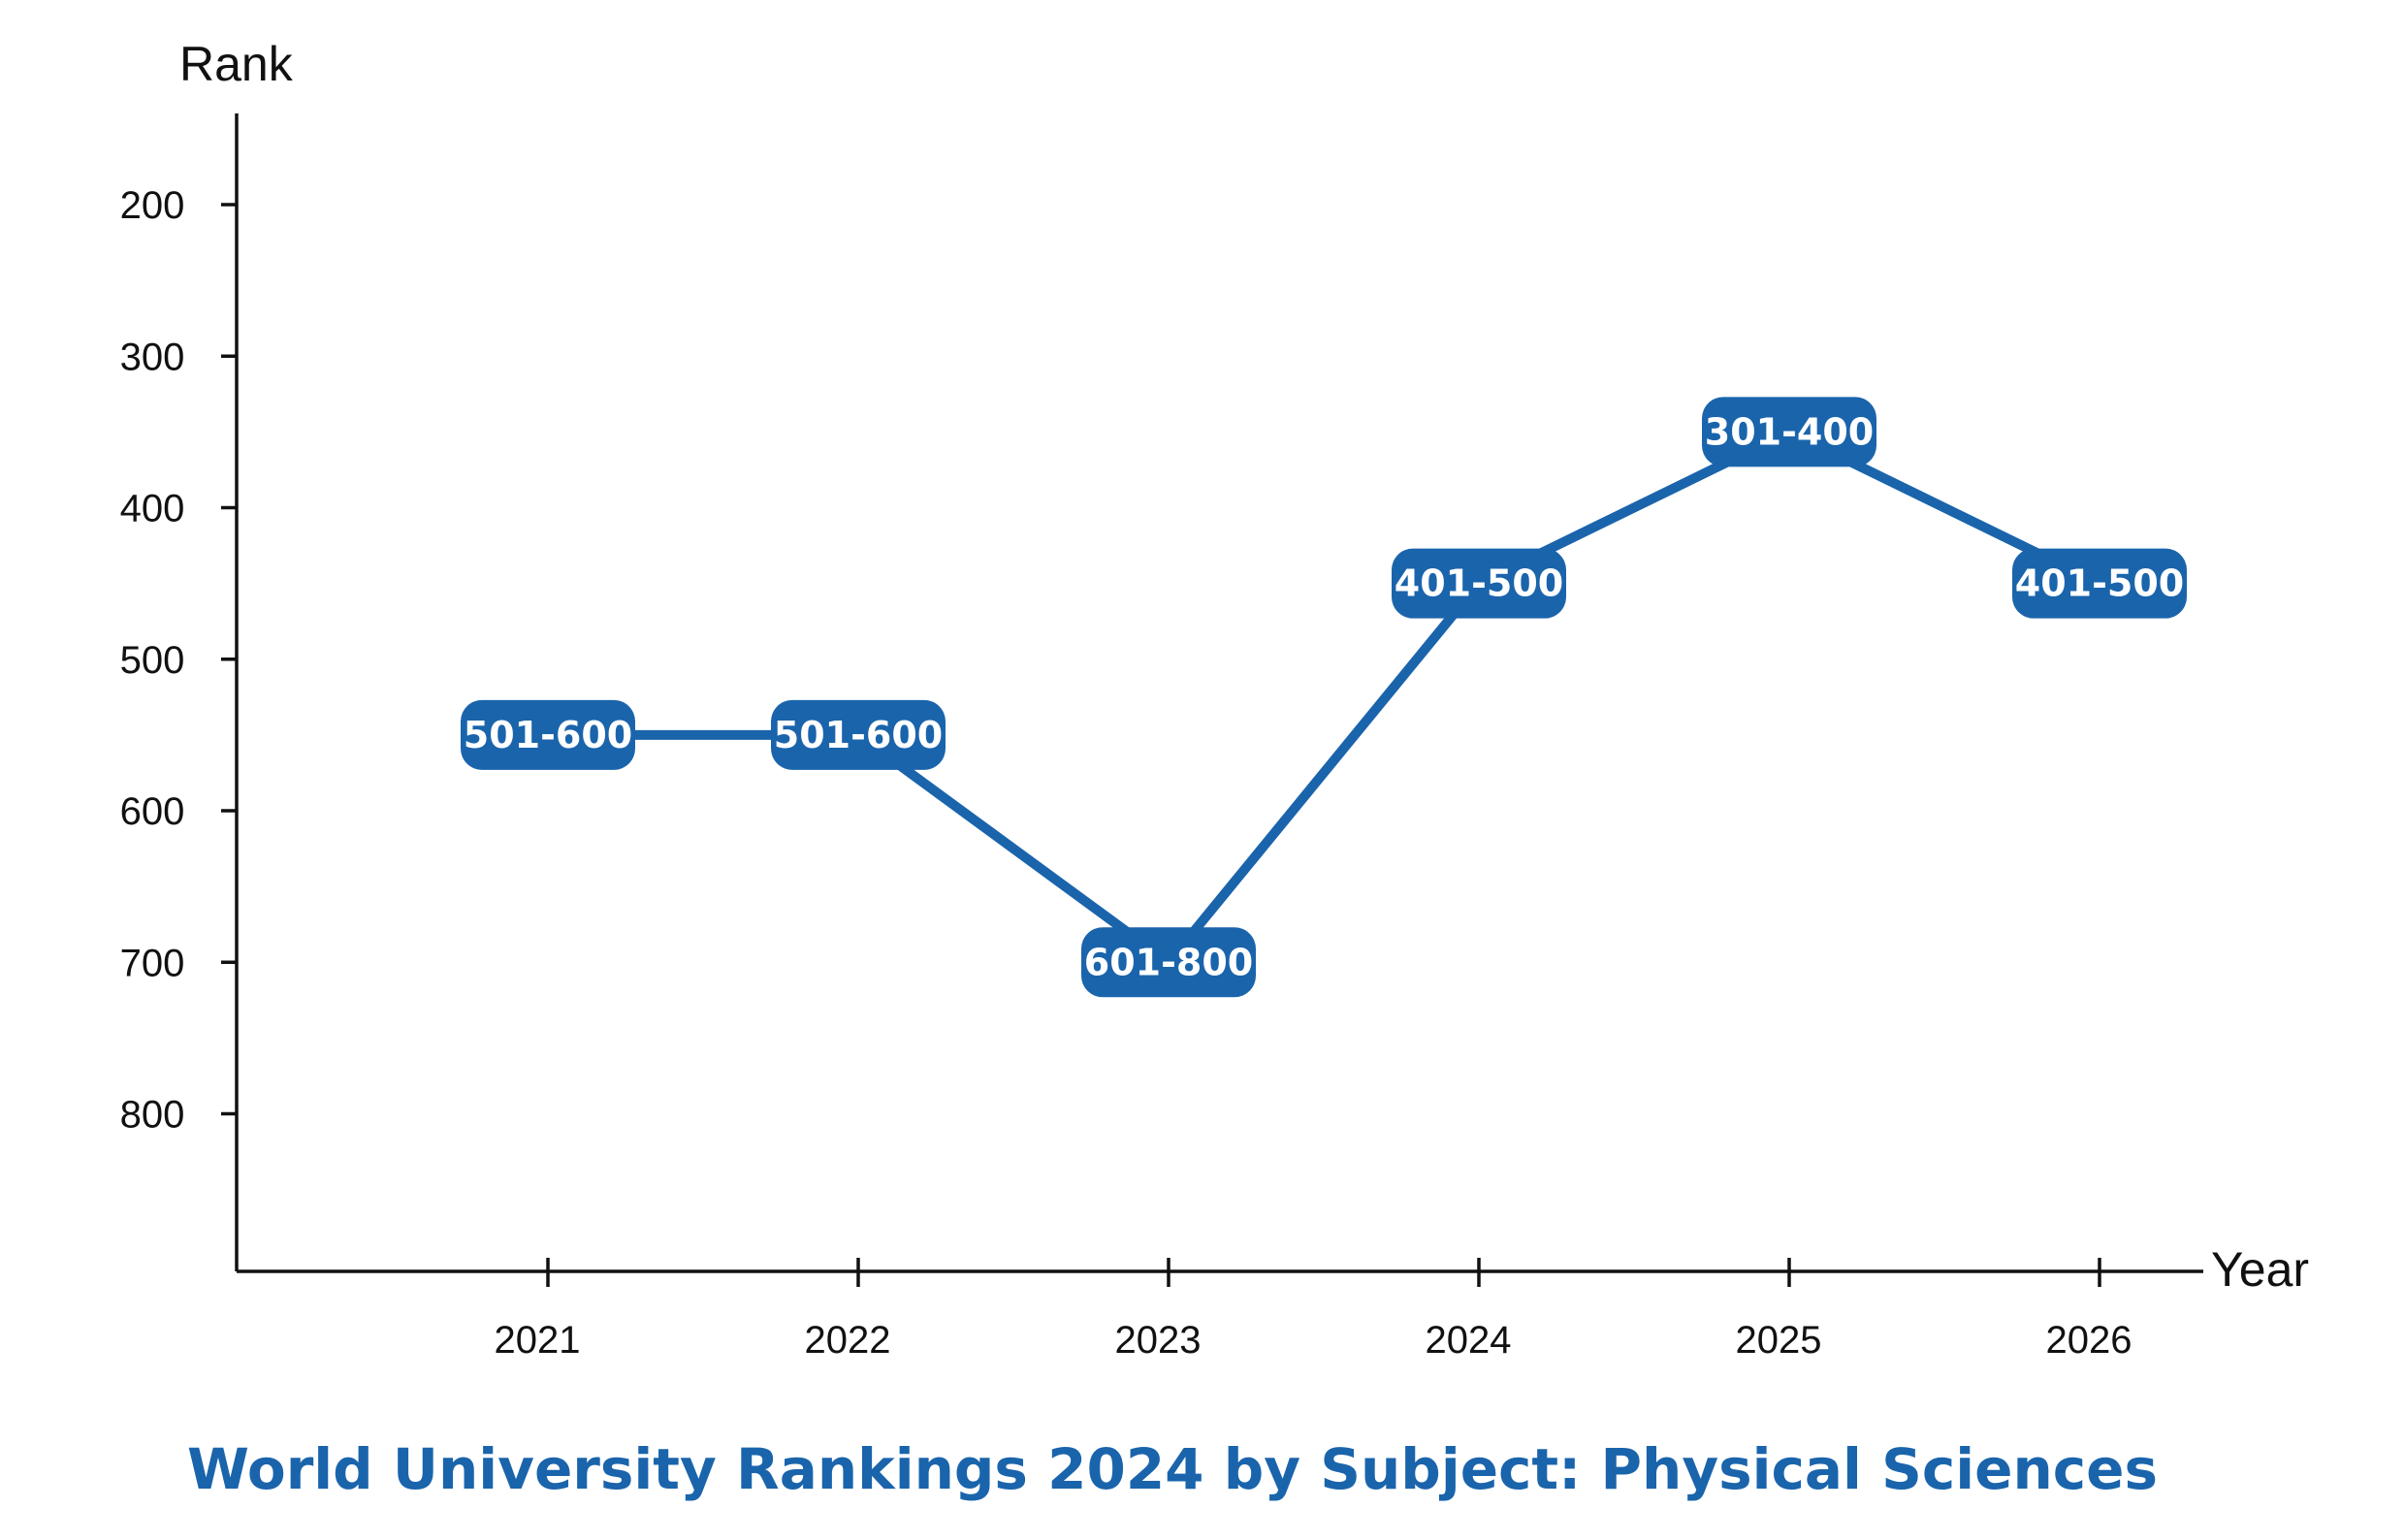 This screenshot has width=2405, height=1540. What do you see at coordinates (152, 811) in the screenshot?
I see `y-tick-label: 600` at bounding box center [152, 811].